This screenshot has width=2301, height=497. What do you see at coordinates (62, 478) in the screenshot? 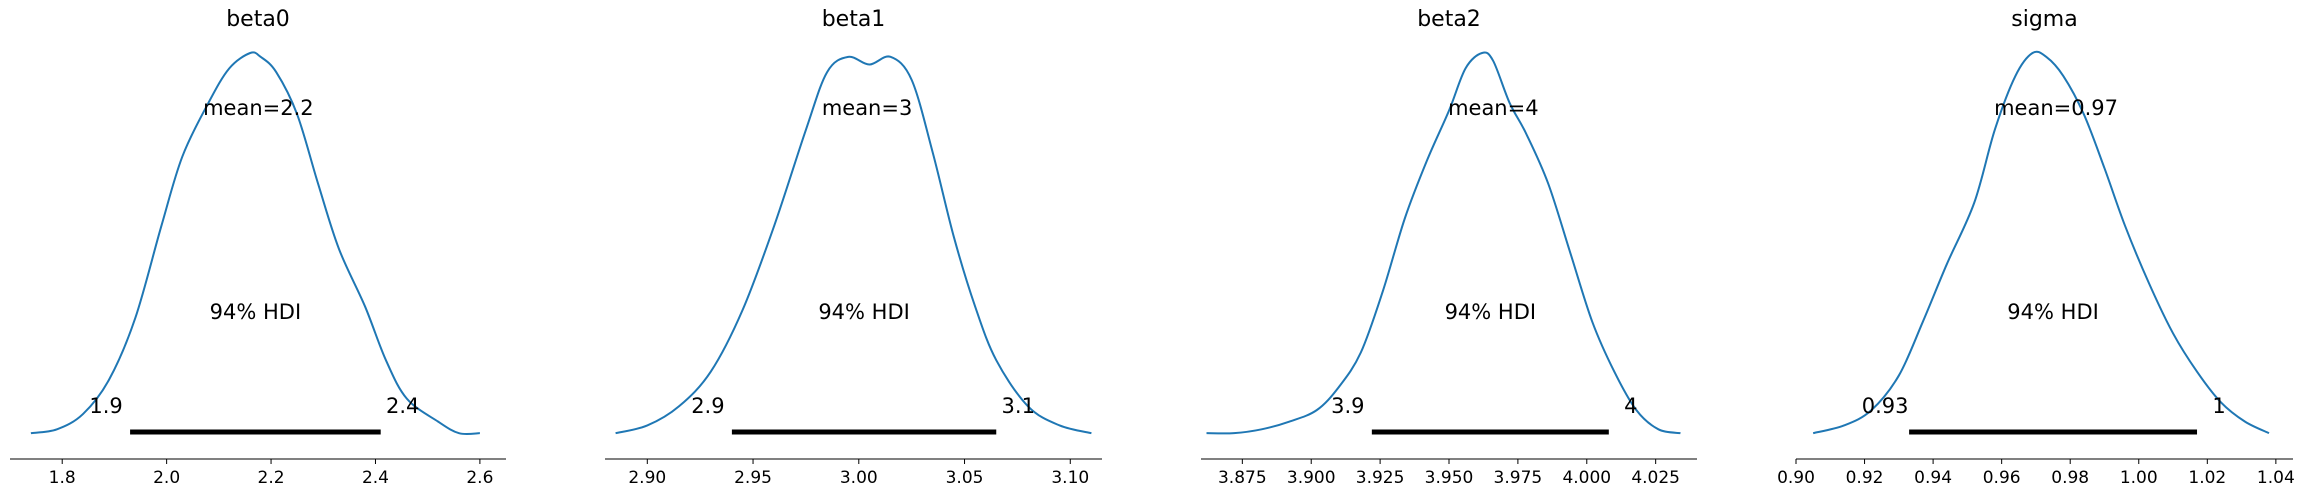
I see `x-tick-label: 1.8` at bounding box center [62, 478].